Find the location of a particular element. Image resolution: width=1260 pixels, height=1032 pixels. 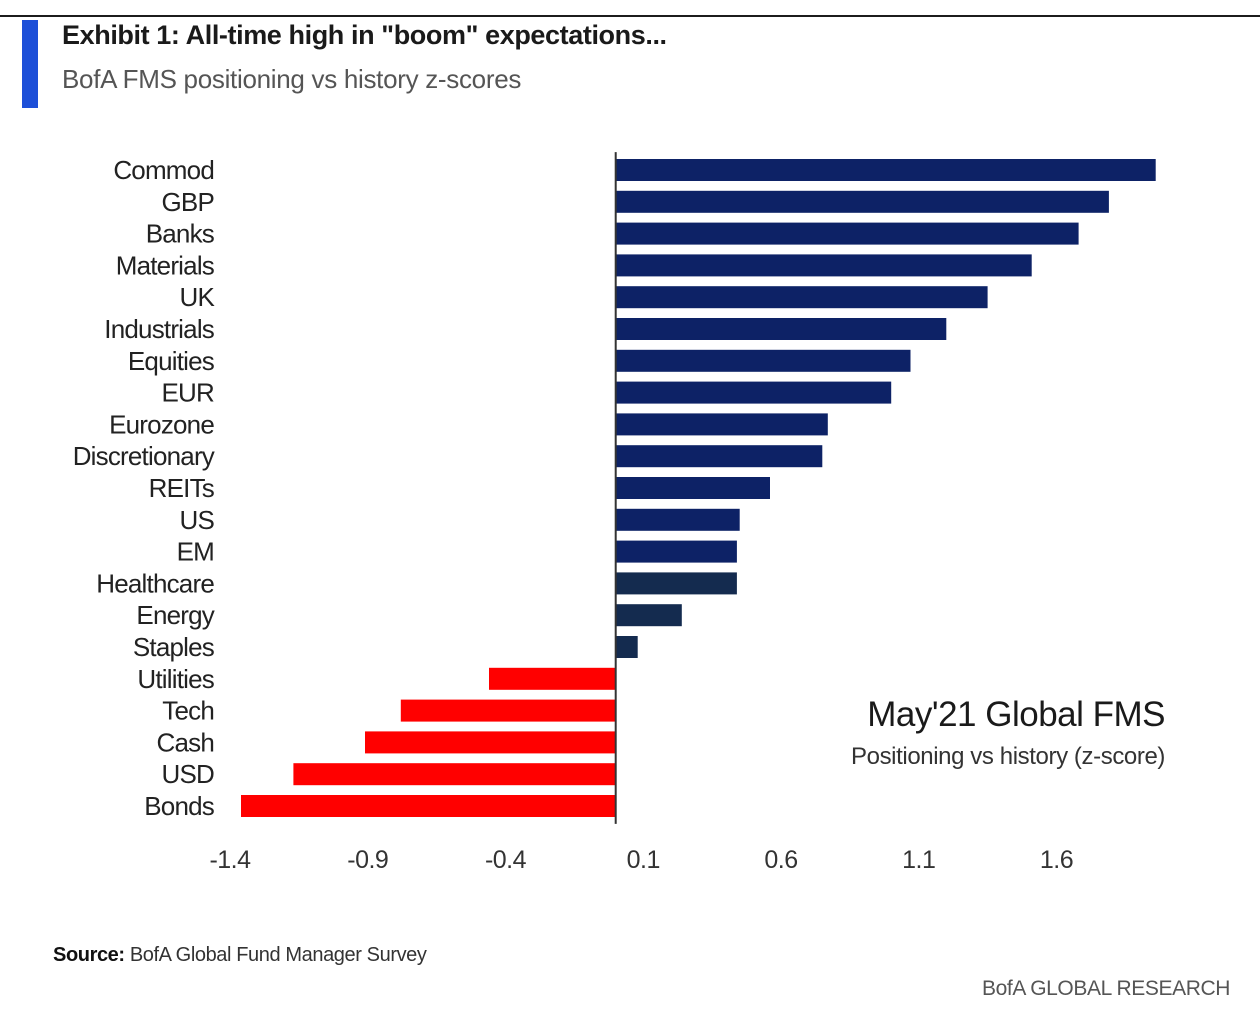

bar-commod is located at coordinates (885, 170).